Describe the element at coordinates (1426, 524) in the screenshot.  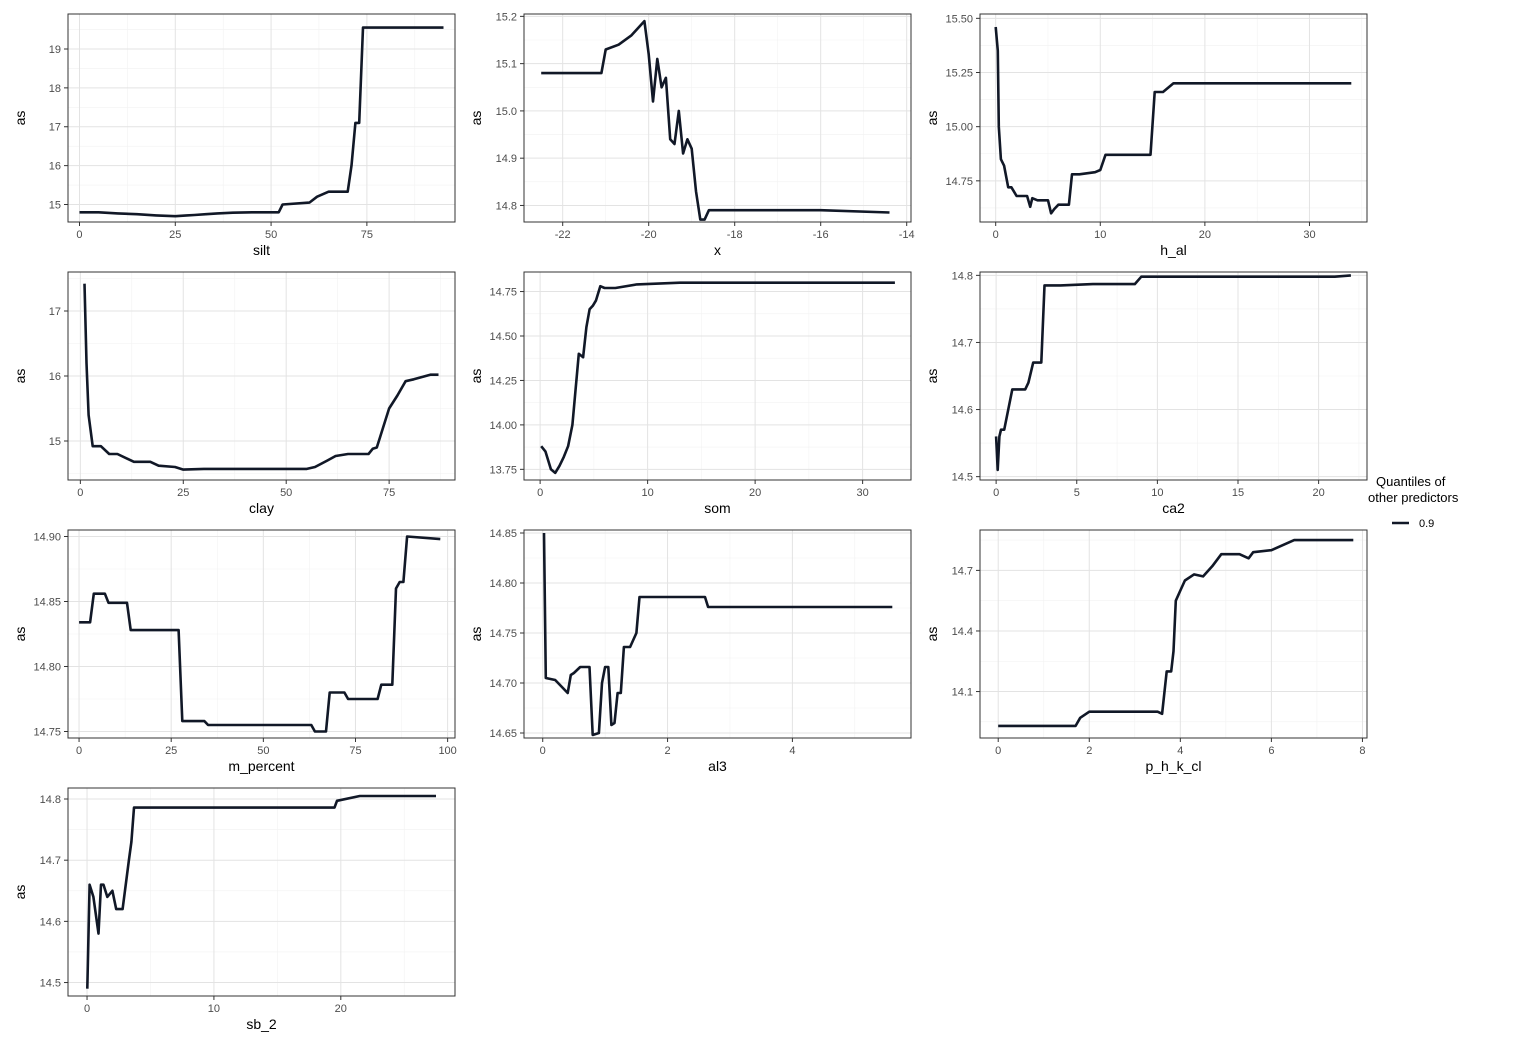
I see `legend-label: 0.9` at that location.